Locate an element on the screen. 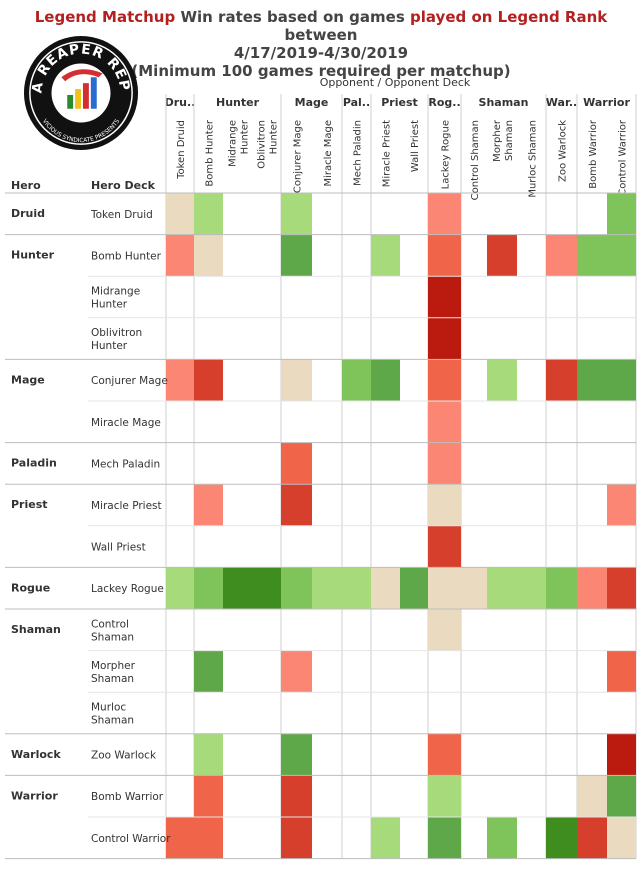 The image size is (642, 872). hero-deck-label: Control Warrior is located at coordinates (131, 839).